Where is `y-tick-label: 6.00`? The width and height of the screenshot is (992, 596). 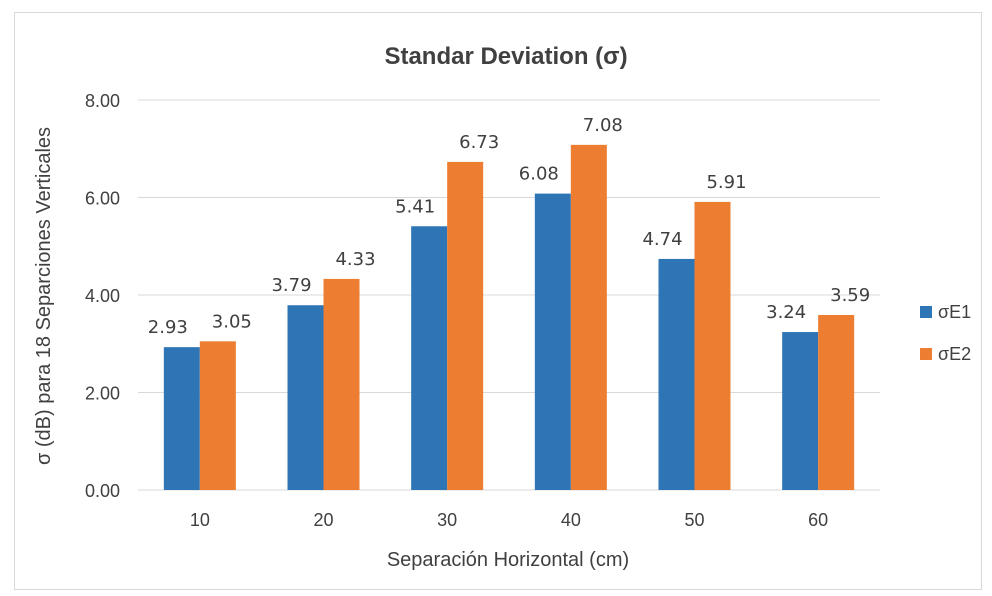
y-tick-label: 6.00 is located at coordinates (102, 199).